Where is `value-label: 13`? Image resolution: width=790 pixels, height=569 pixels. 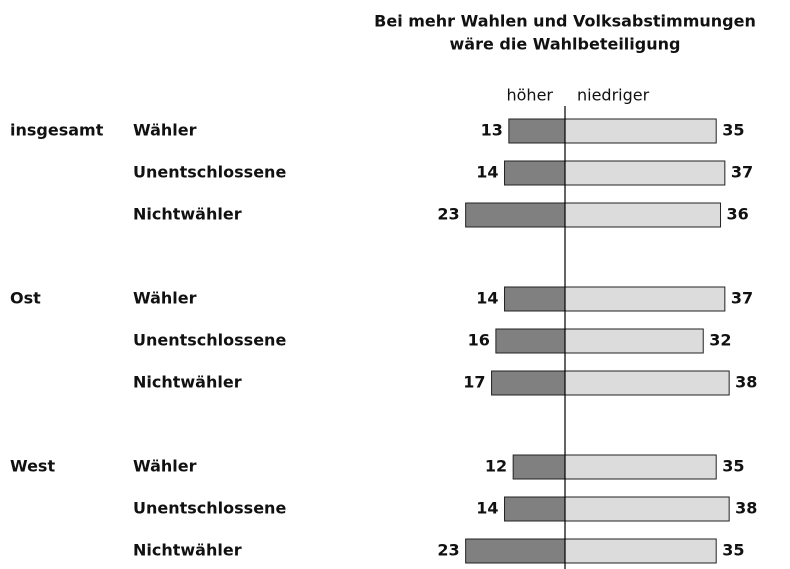 value-label: 13 is located at coordinates (492, 130).